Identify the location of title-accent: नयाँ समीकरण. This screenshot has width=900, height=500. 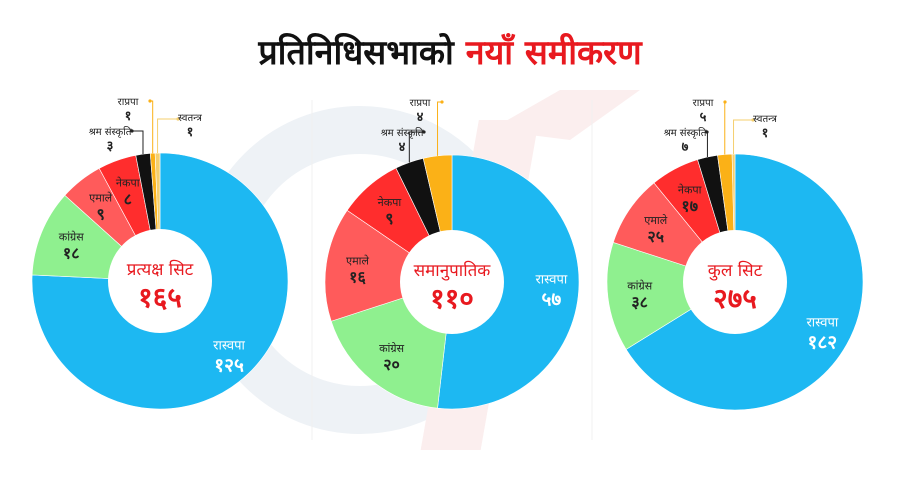
(553, 53).